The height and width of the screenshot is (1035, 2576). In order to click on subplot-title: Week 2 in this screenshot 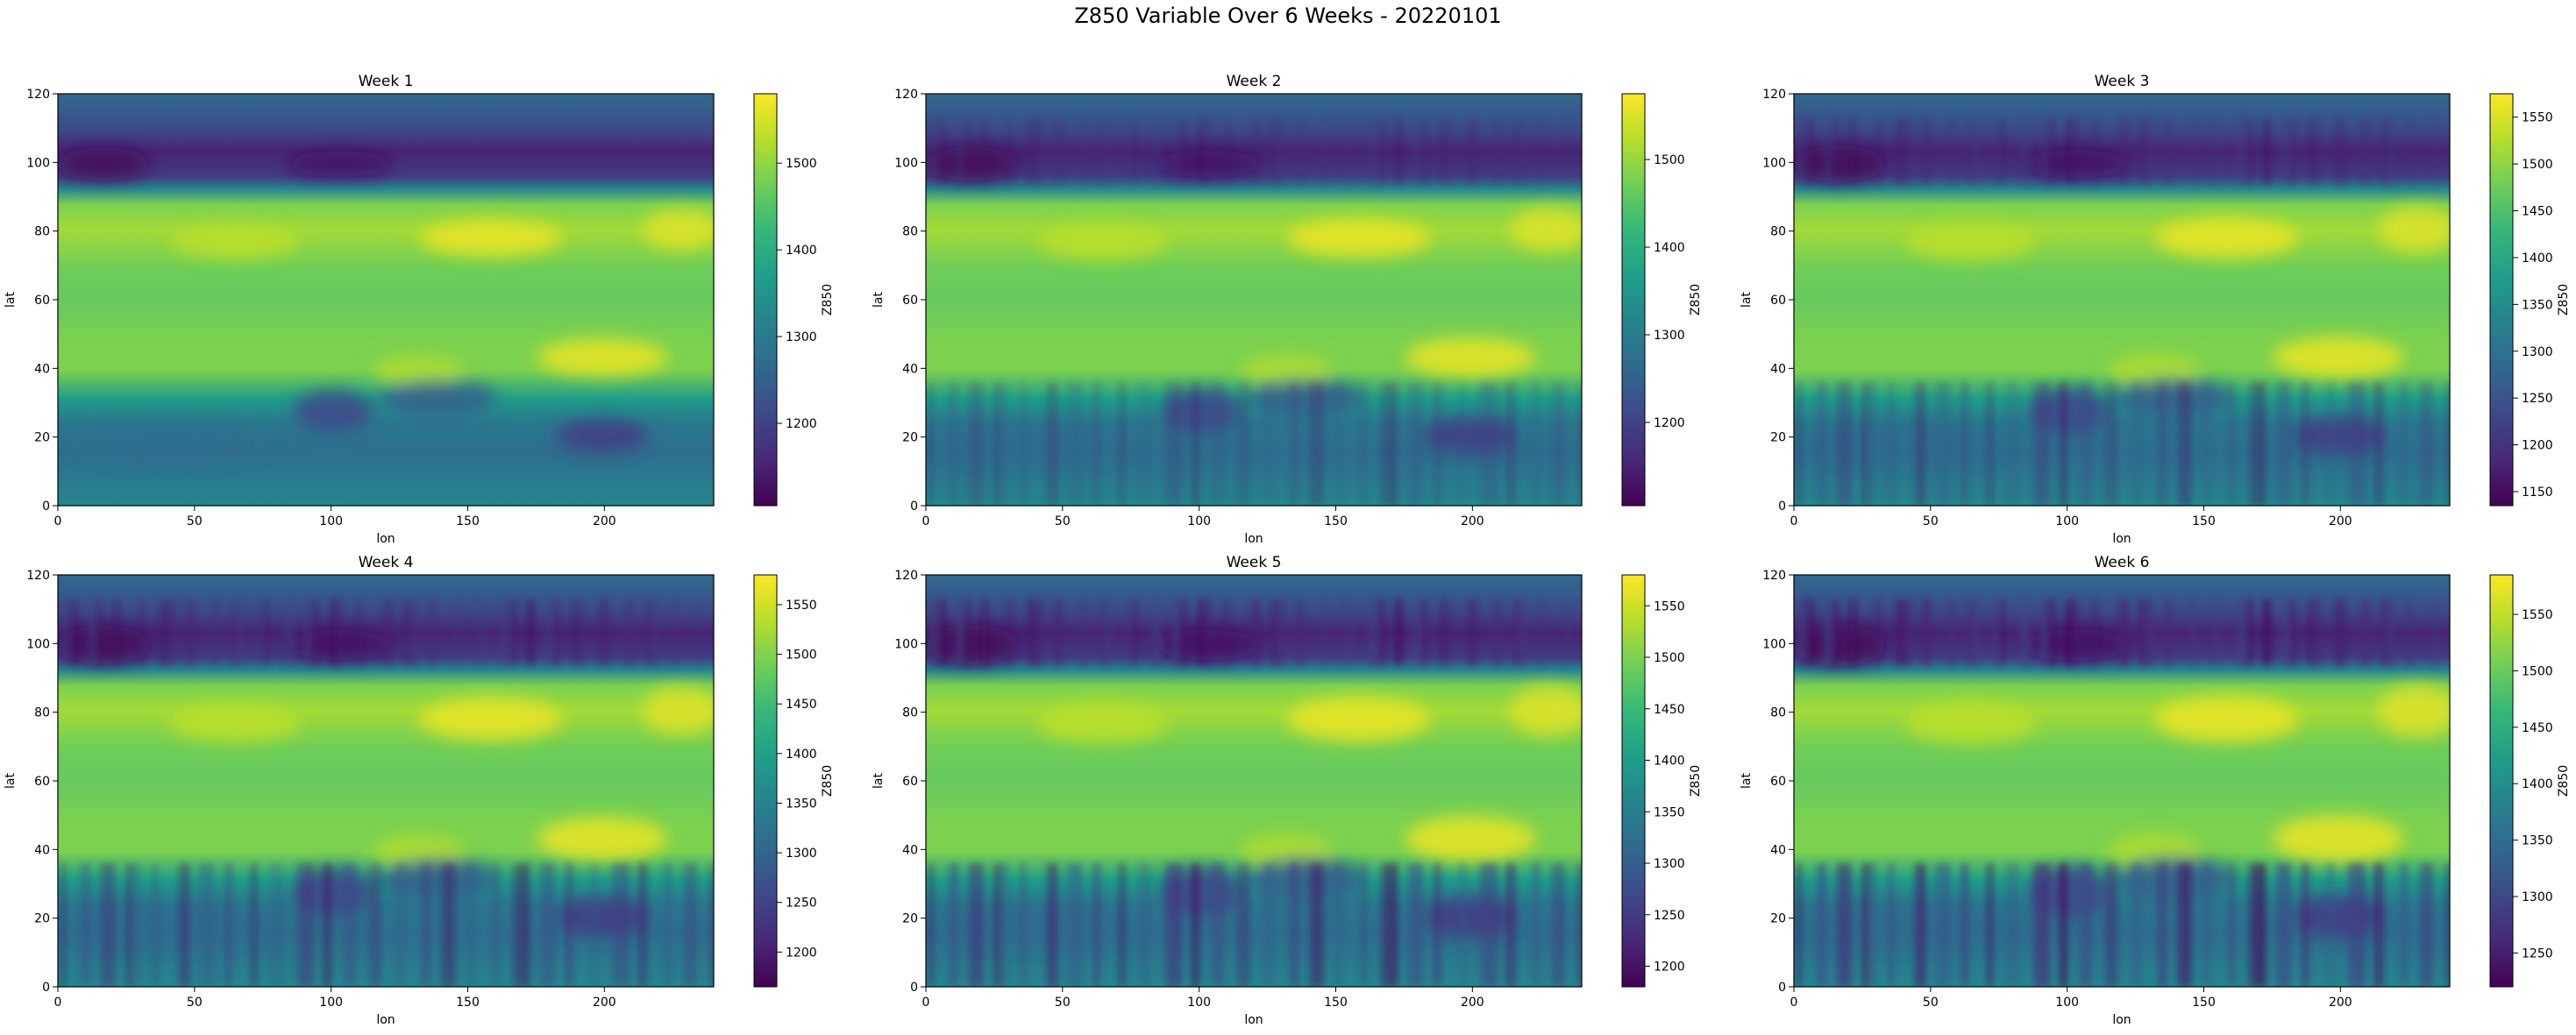, I will do `click(1254, 82)`.